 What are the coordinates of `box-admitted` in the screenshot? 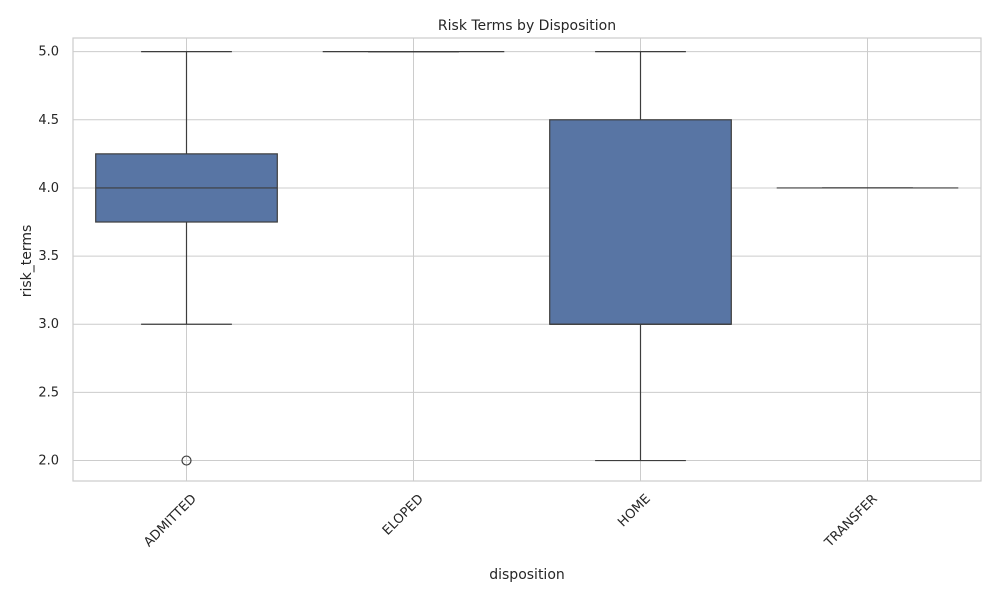 It's located at (186, 258).